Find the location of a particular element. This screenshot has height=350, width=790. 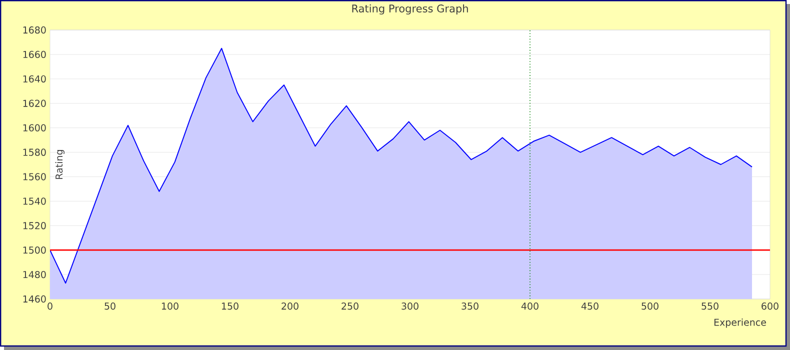

x-tick-label: 200 is located at coordinates (290, 306).